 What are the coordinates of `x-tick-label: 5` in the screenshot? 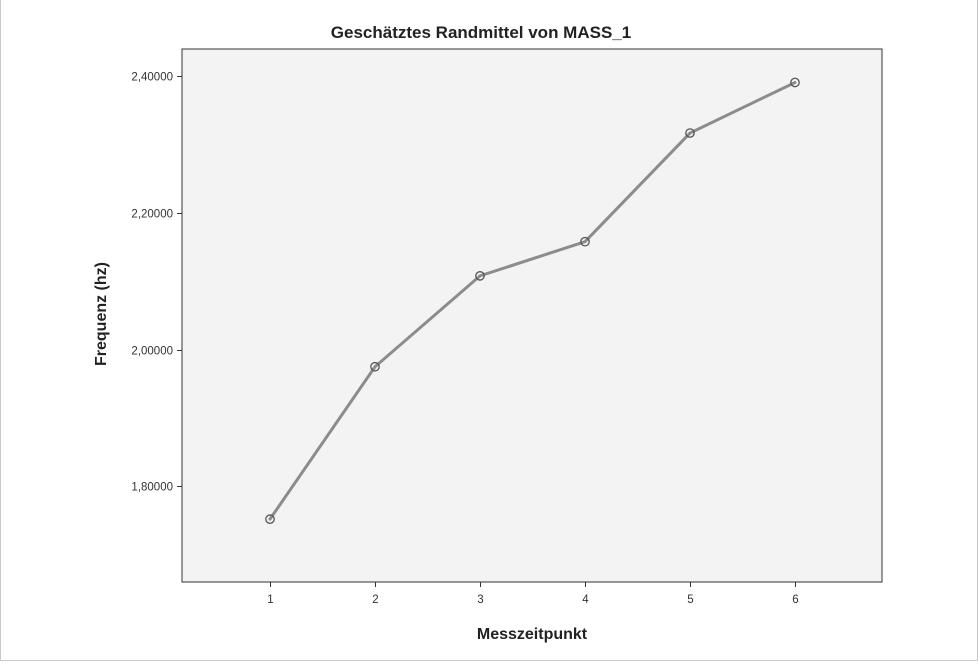 It's located at (690, 600).